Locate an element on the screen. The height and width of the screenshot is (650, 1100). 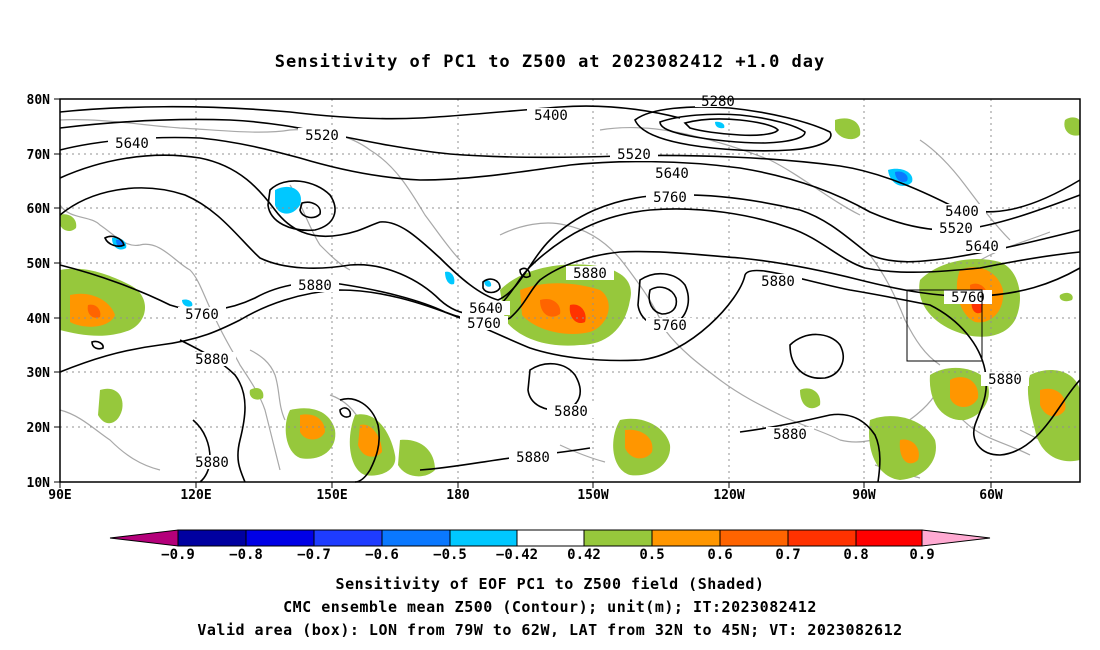
colorbar-label: −0.8 is located at coordinates (246, 555).